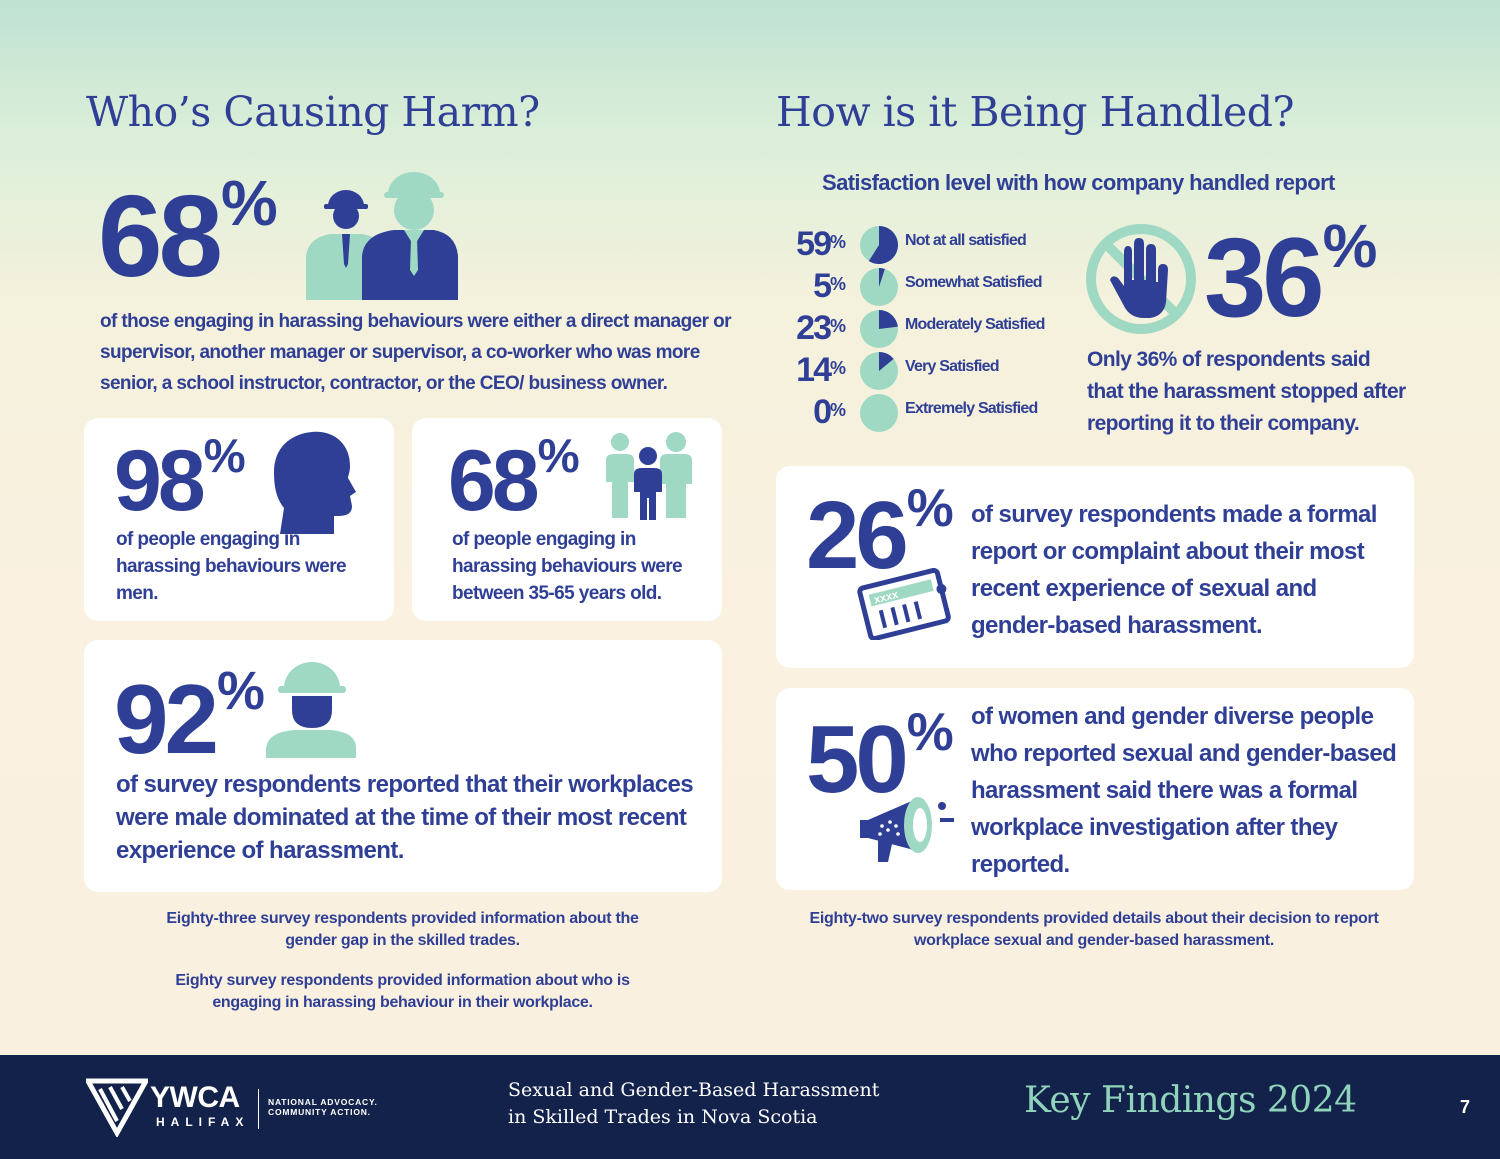 This screenshot has height=1159, width=1500. Describe the element at coordinates (821, 244) in the screenshot. I see `satisfaction-value: 59%` at that location.